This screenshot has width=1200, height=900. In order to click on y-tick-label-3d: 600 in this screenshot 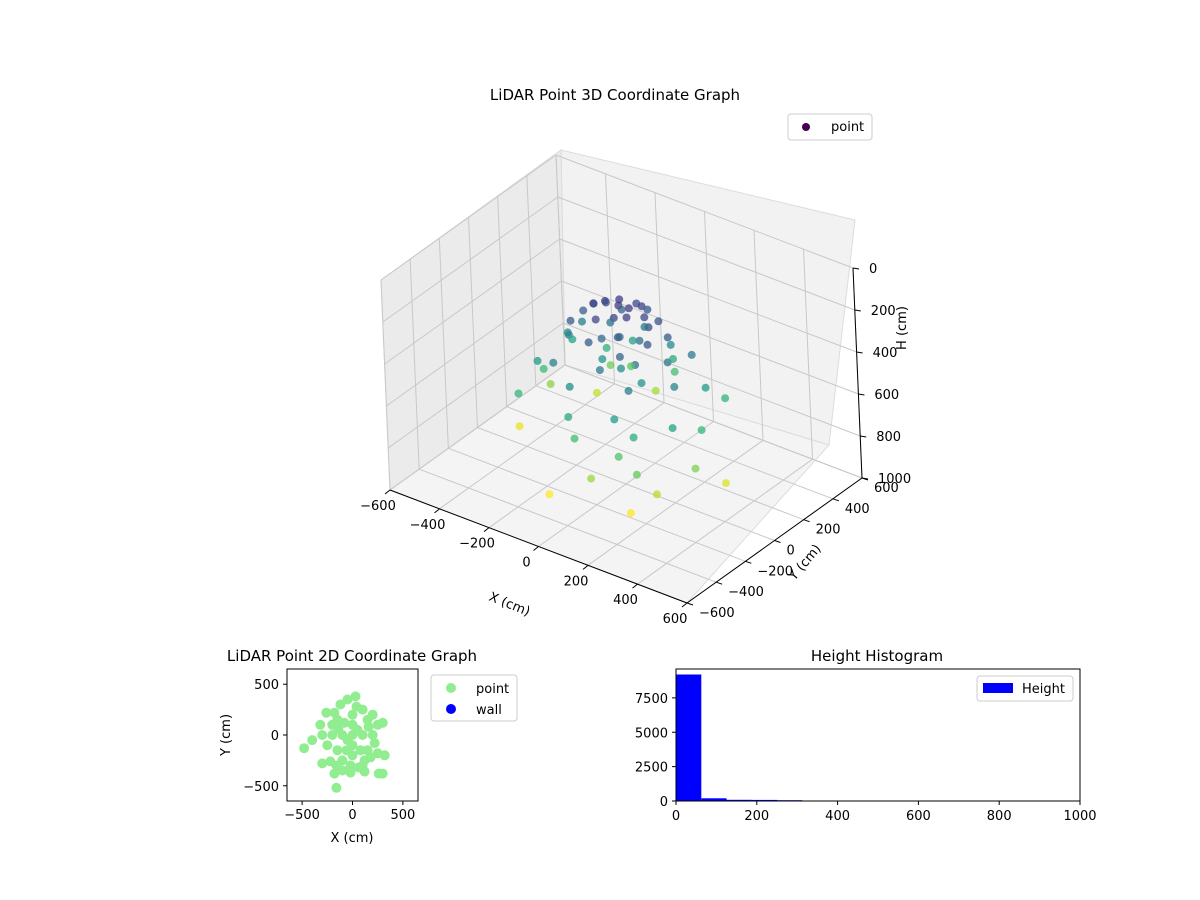, I will do `click(886, 488)`.